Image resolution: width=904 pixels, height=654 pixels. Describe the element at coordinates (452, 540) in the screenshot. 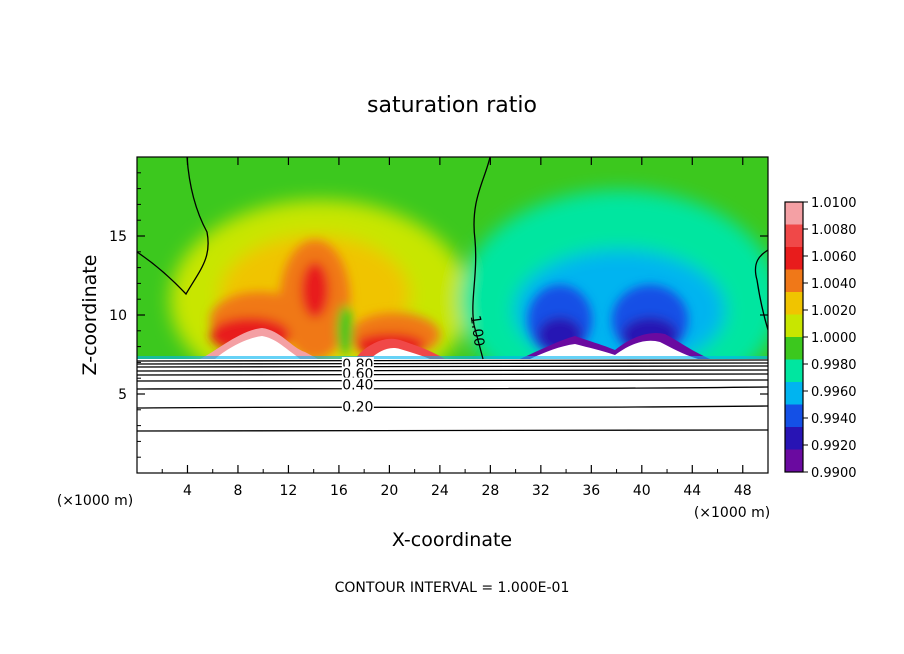

I see `x-axis-label: X-coordinate` at that location.